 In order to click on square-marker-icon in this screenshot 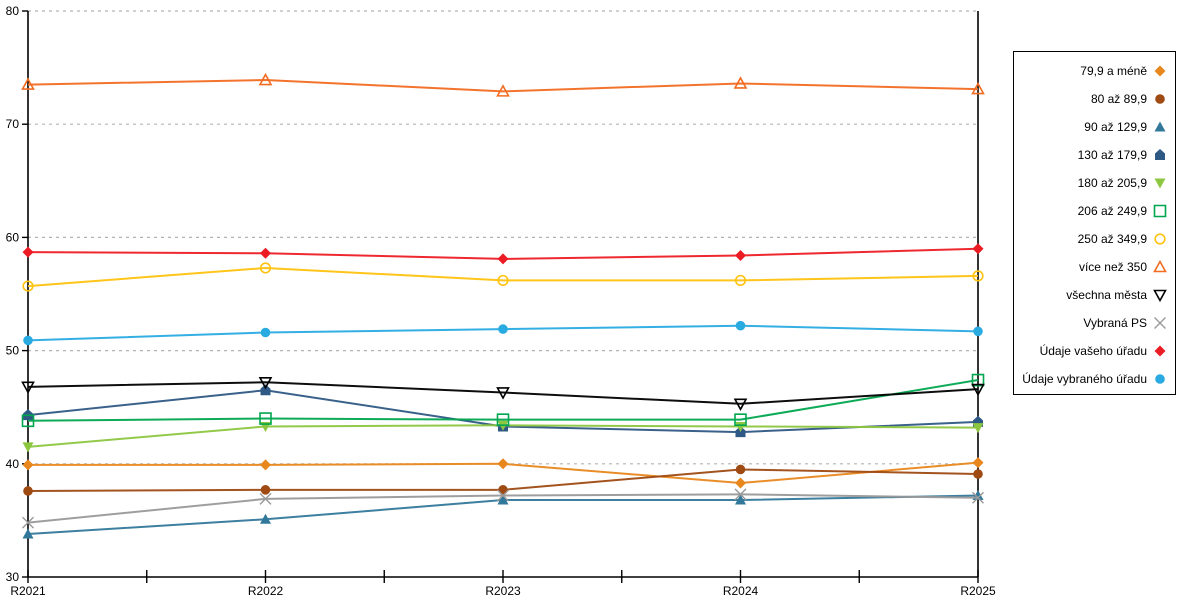, I will do `click(1160, 211)`.